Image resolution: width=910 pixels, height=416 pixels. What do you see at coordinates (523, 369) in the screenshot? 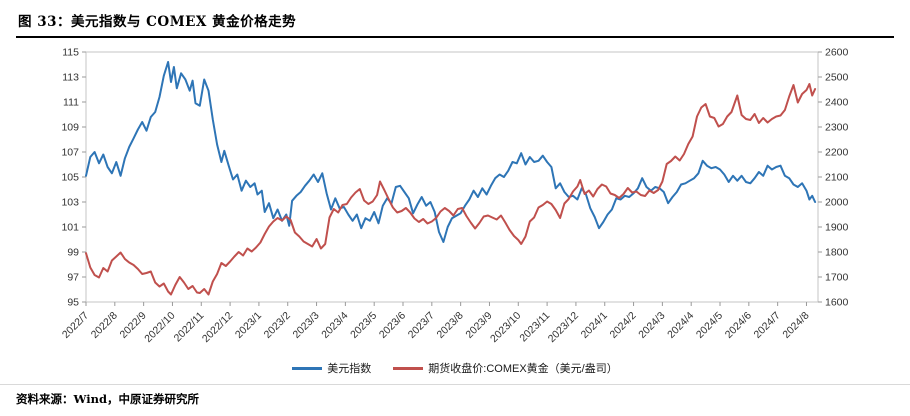
I see `legend-label-comex-gold: 期货收盘价:COMEX黄金（美元/盎司）` at bounding box center [523, 369].